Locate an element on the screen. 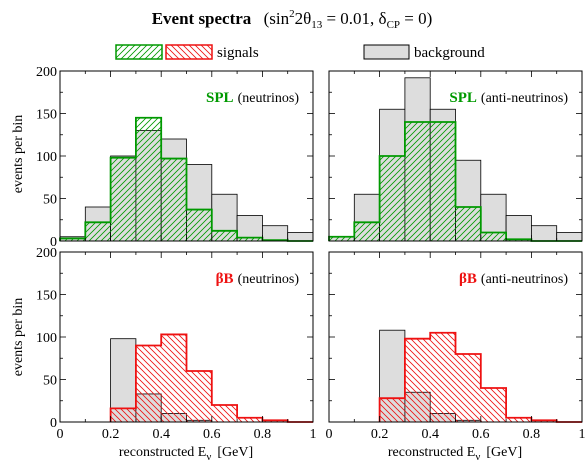 Image resolution: width=587 pixels, height=464 pixels. xlabel-left: reconstructed Eν [GeV] is located at coordinates (186, 454).